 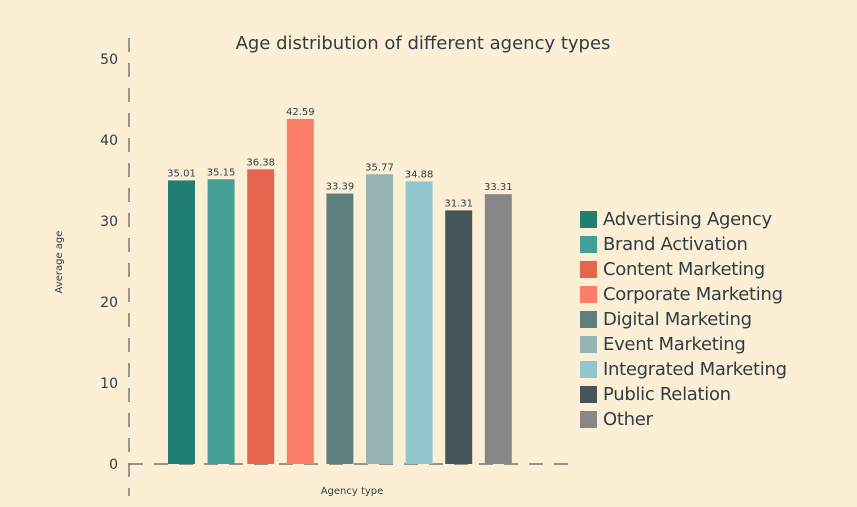 I want to click on y-tick-label: 50, so click(x=109, y=60).